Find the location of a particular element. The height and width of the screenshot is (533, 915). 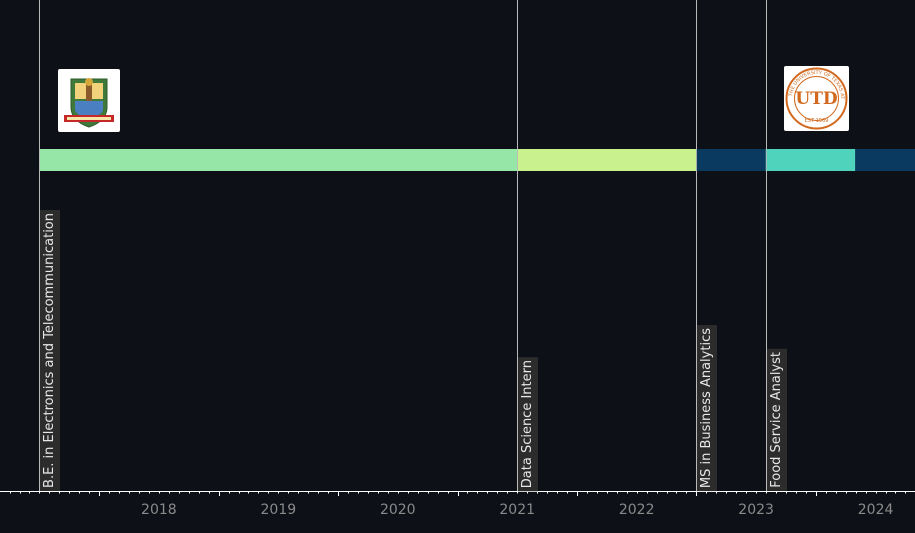

utd-letters: UTD is located at coordinates (816, 99).